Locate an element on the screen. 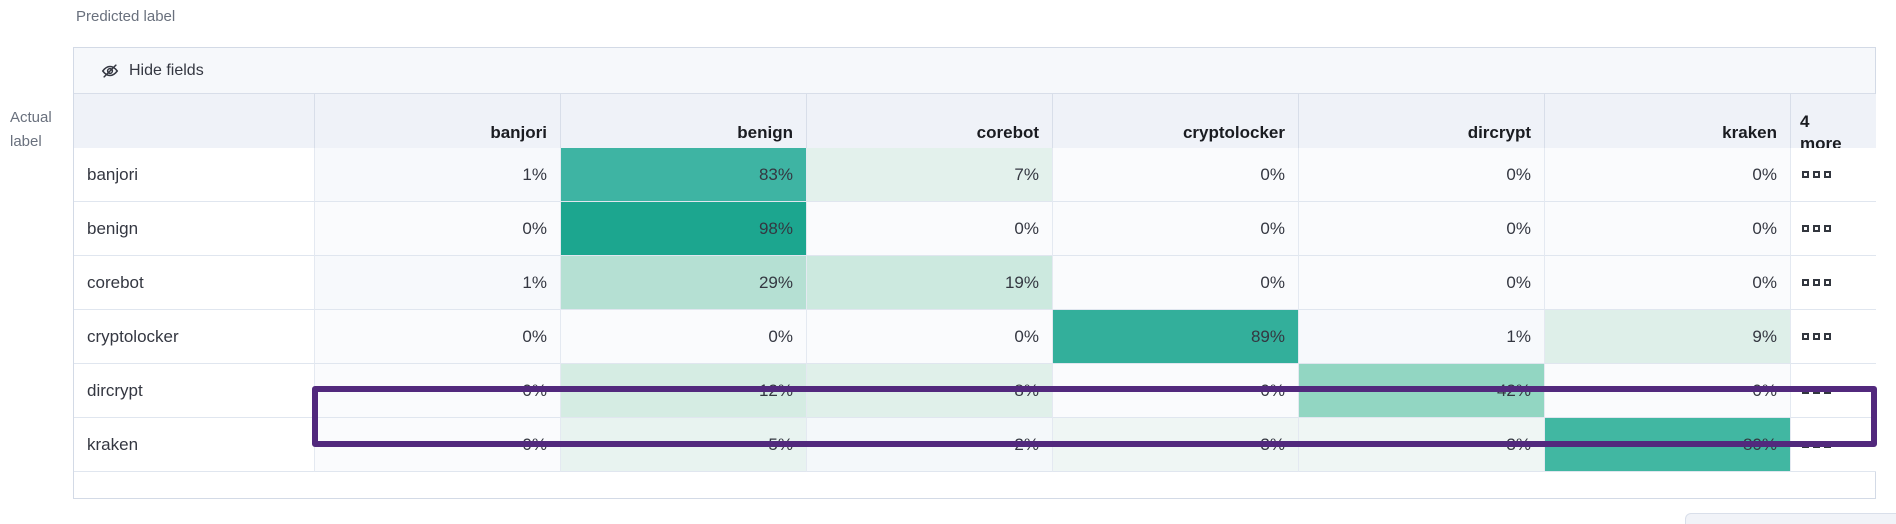  matrix-cell-cryptolocker-cryptolocker: 89% is located at coordinates (1176, 337).